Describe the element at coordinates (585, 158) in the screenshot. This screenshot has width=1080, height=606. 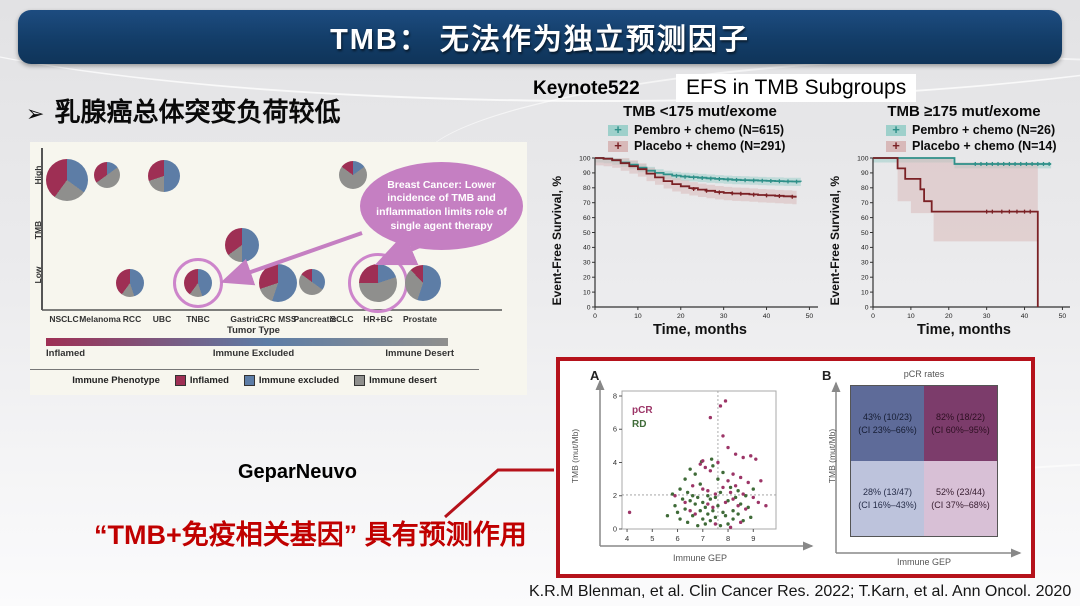
I see `svg-text: 100` at that location.